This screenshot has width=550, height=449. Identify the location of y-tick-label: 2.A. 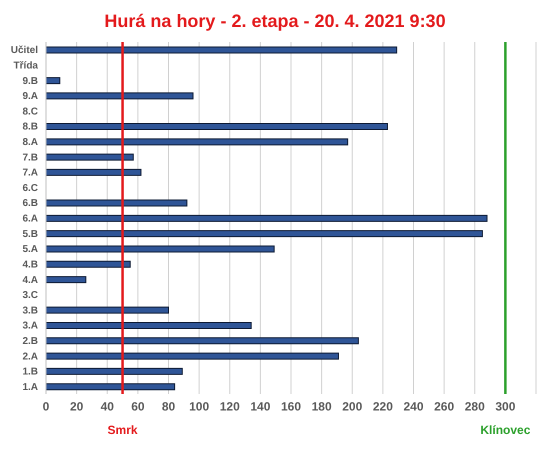
(30, 356).